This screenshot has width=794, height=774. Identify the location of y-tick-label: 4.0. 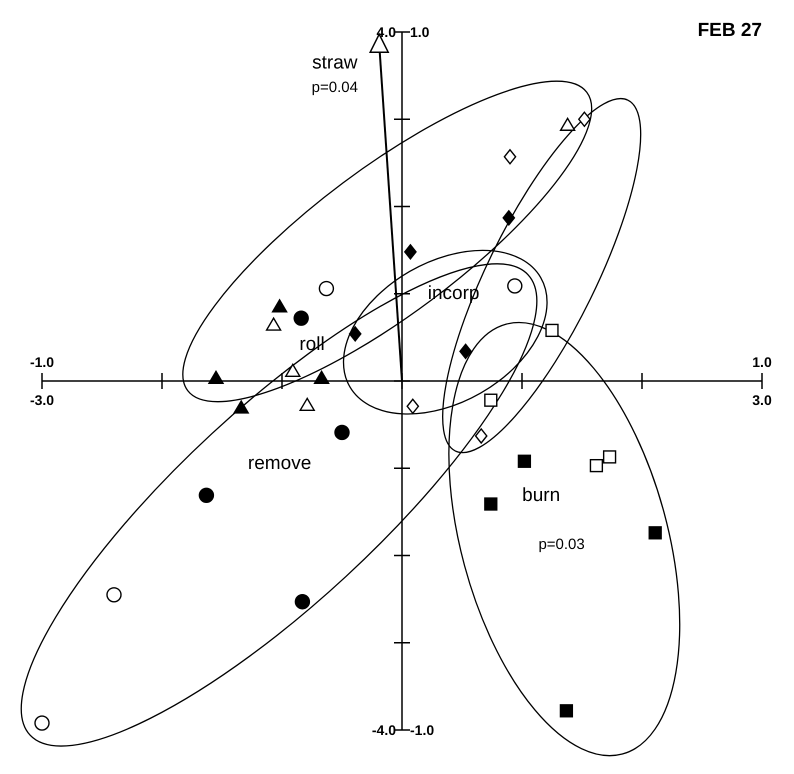
(386, 32).